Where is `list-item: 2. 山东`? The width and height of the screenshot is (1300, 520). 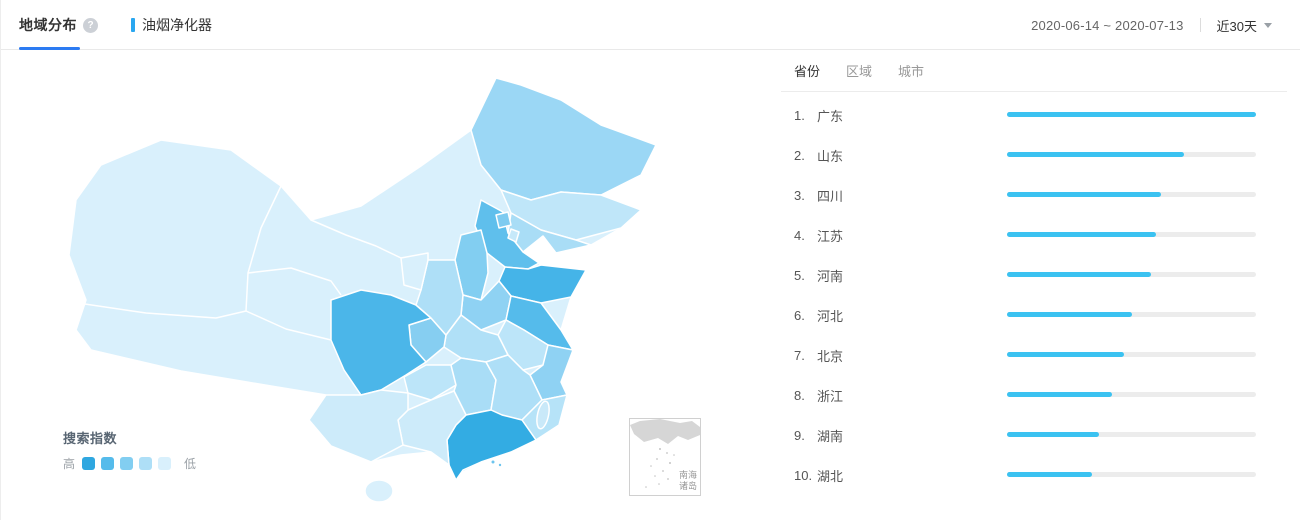 list-item: 2. 山东 is located at coordinates (1034, 155).